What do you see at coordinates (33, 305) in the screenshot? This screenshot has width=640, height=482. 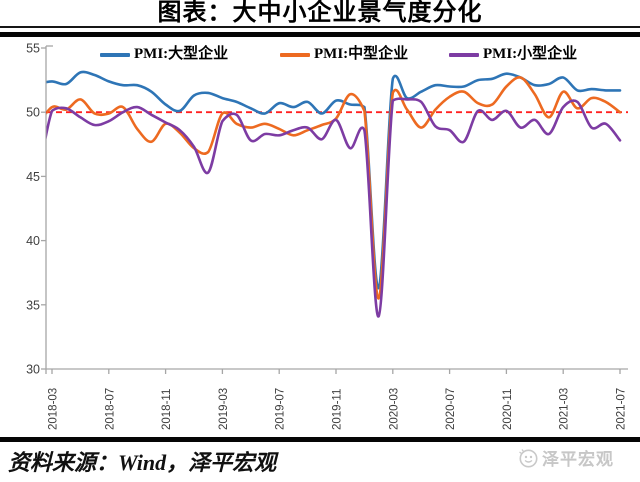 I see `y-tick-label: 35` at bounding box center [33, 305].